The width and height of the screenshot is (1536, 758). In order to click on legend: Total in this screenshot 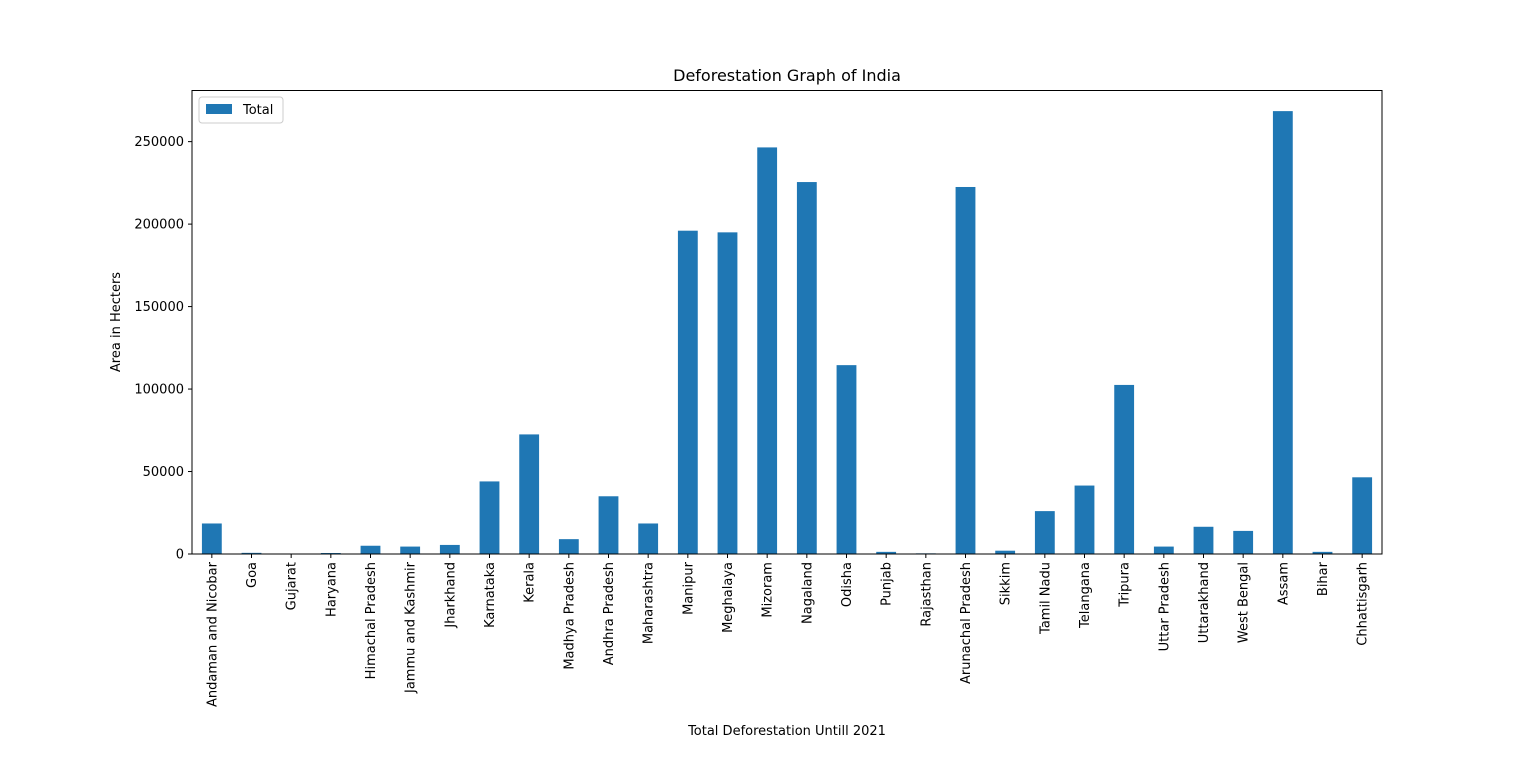, I will do `click(241, 110)`.